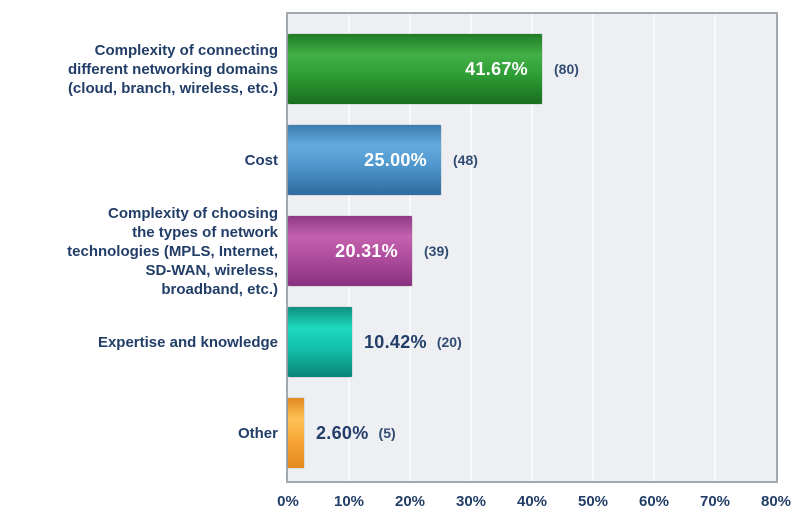 The width and height of the screenshot is (800, 520). I want to click on bar-teal, so click(320, 342).